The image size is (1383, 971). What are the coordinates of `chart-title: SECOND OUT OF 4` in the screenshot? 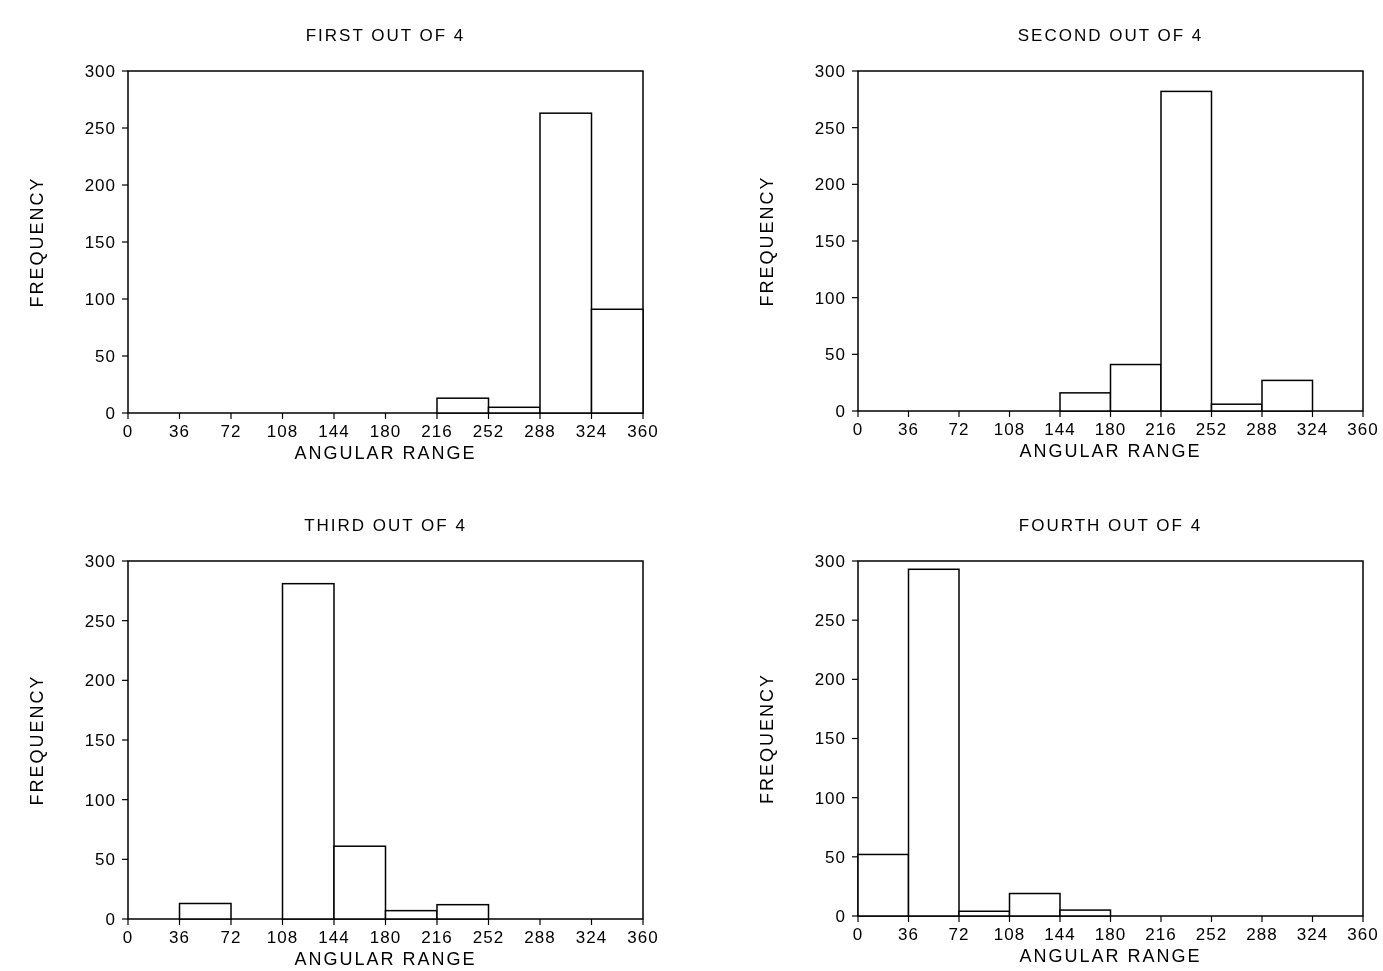 It's located at (1110, 35).